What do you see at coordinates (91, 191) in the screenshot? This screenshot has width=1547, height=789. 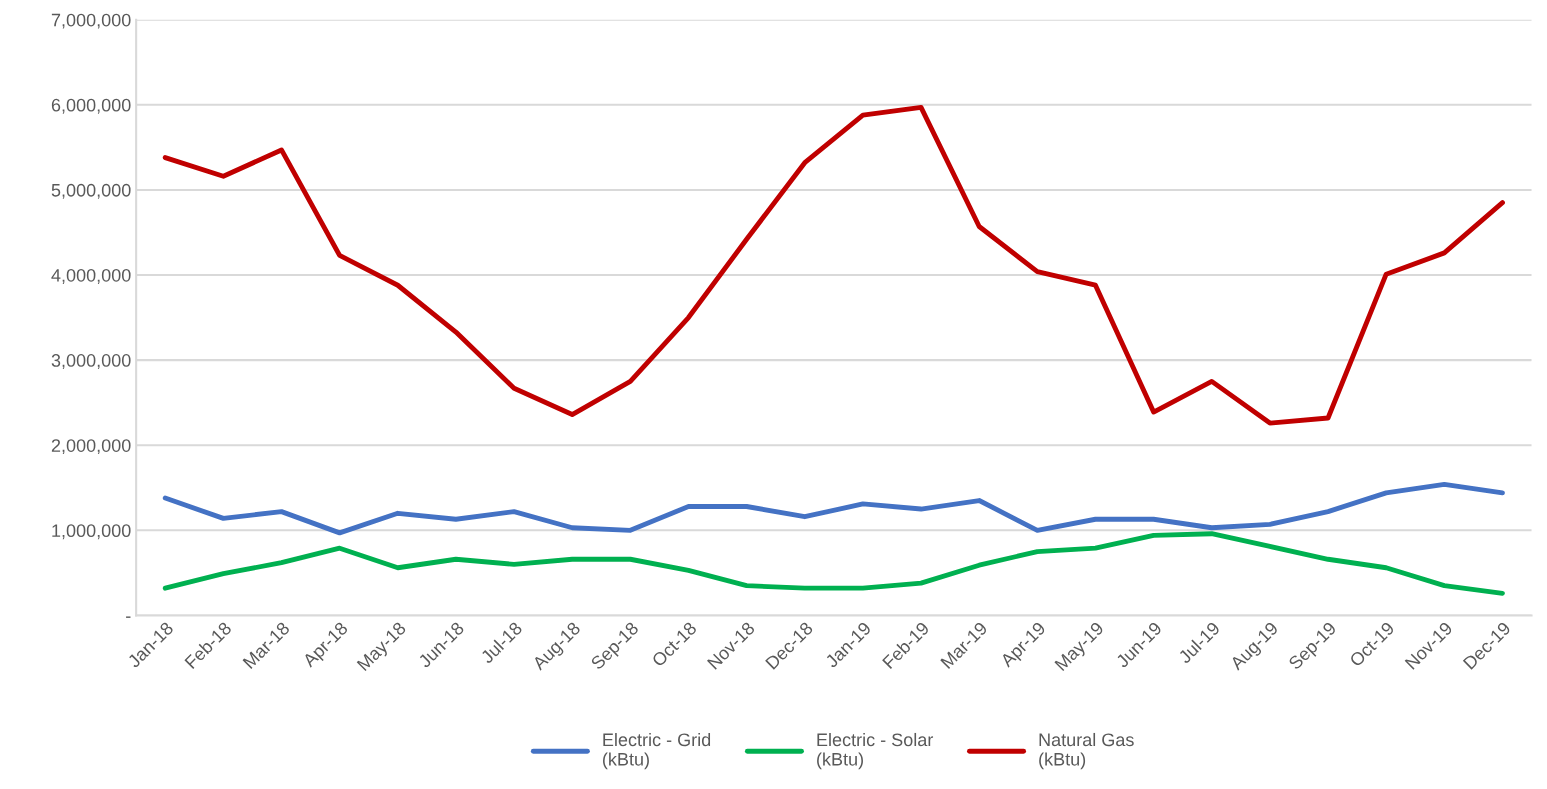 I see `y-tick-label: 5,000,000` at bounding box center [91, 191].